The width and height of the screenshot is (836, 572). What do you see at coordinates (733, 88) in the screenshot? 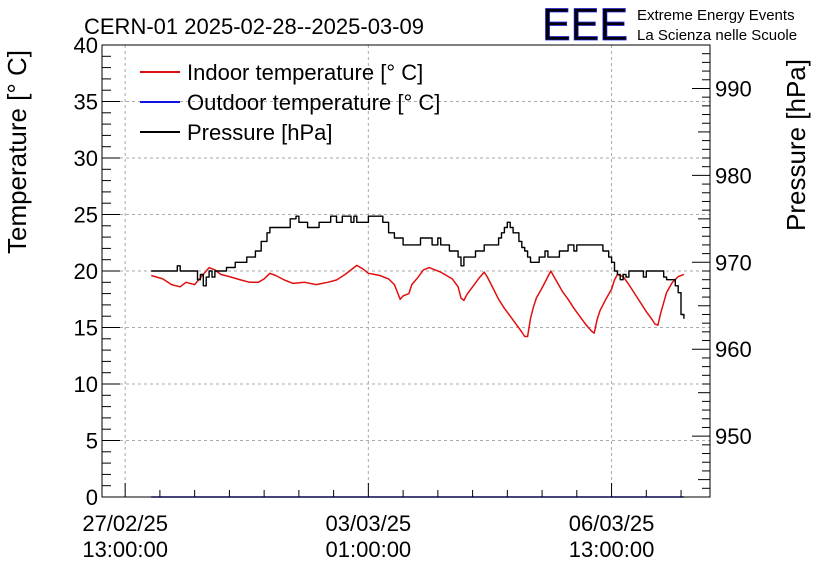
I see `right-tick-label: 990` at bounding box center [733, 88].